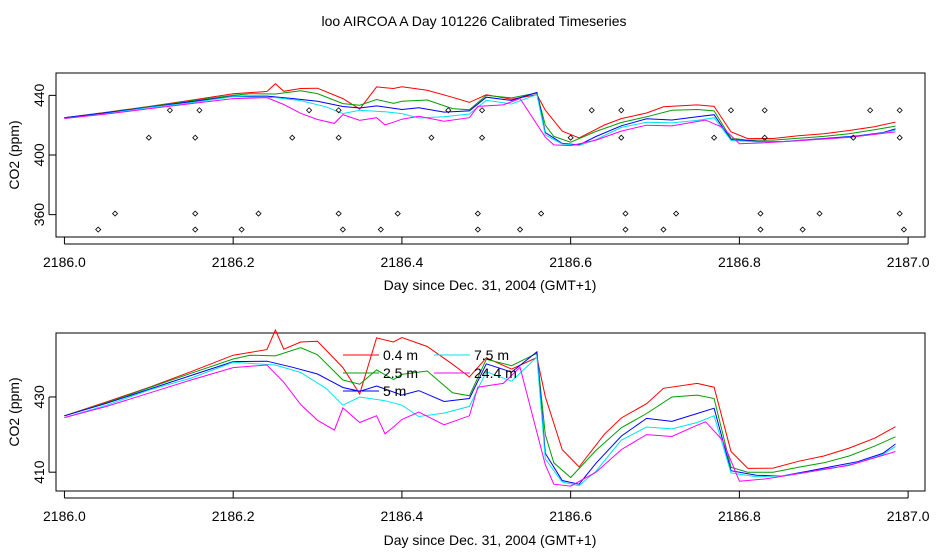 The height and width of the screenshot is (555, 950). What do you see at coordinates (400, 355) in the screenshot?
I see `legend-label: 0.4 m` at bounding box center [400, 355].